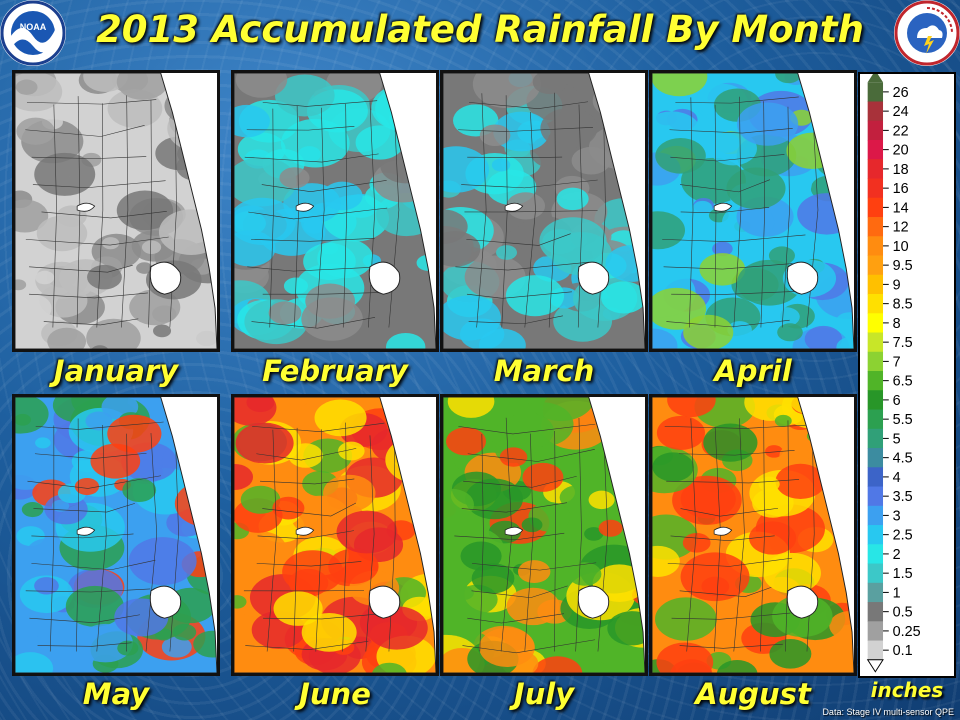 Image resolution: width=960 pixels, height=720 pixels. I want to click on legend-label: 22, so click(901, 131).